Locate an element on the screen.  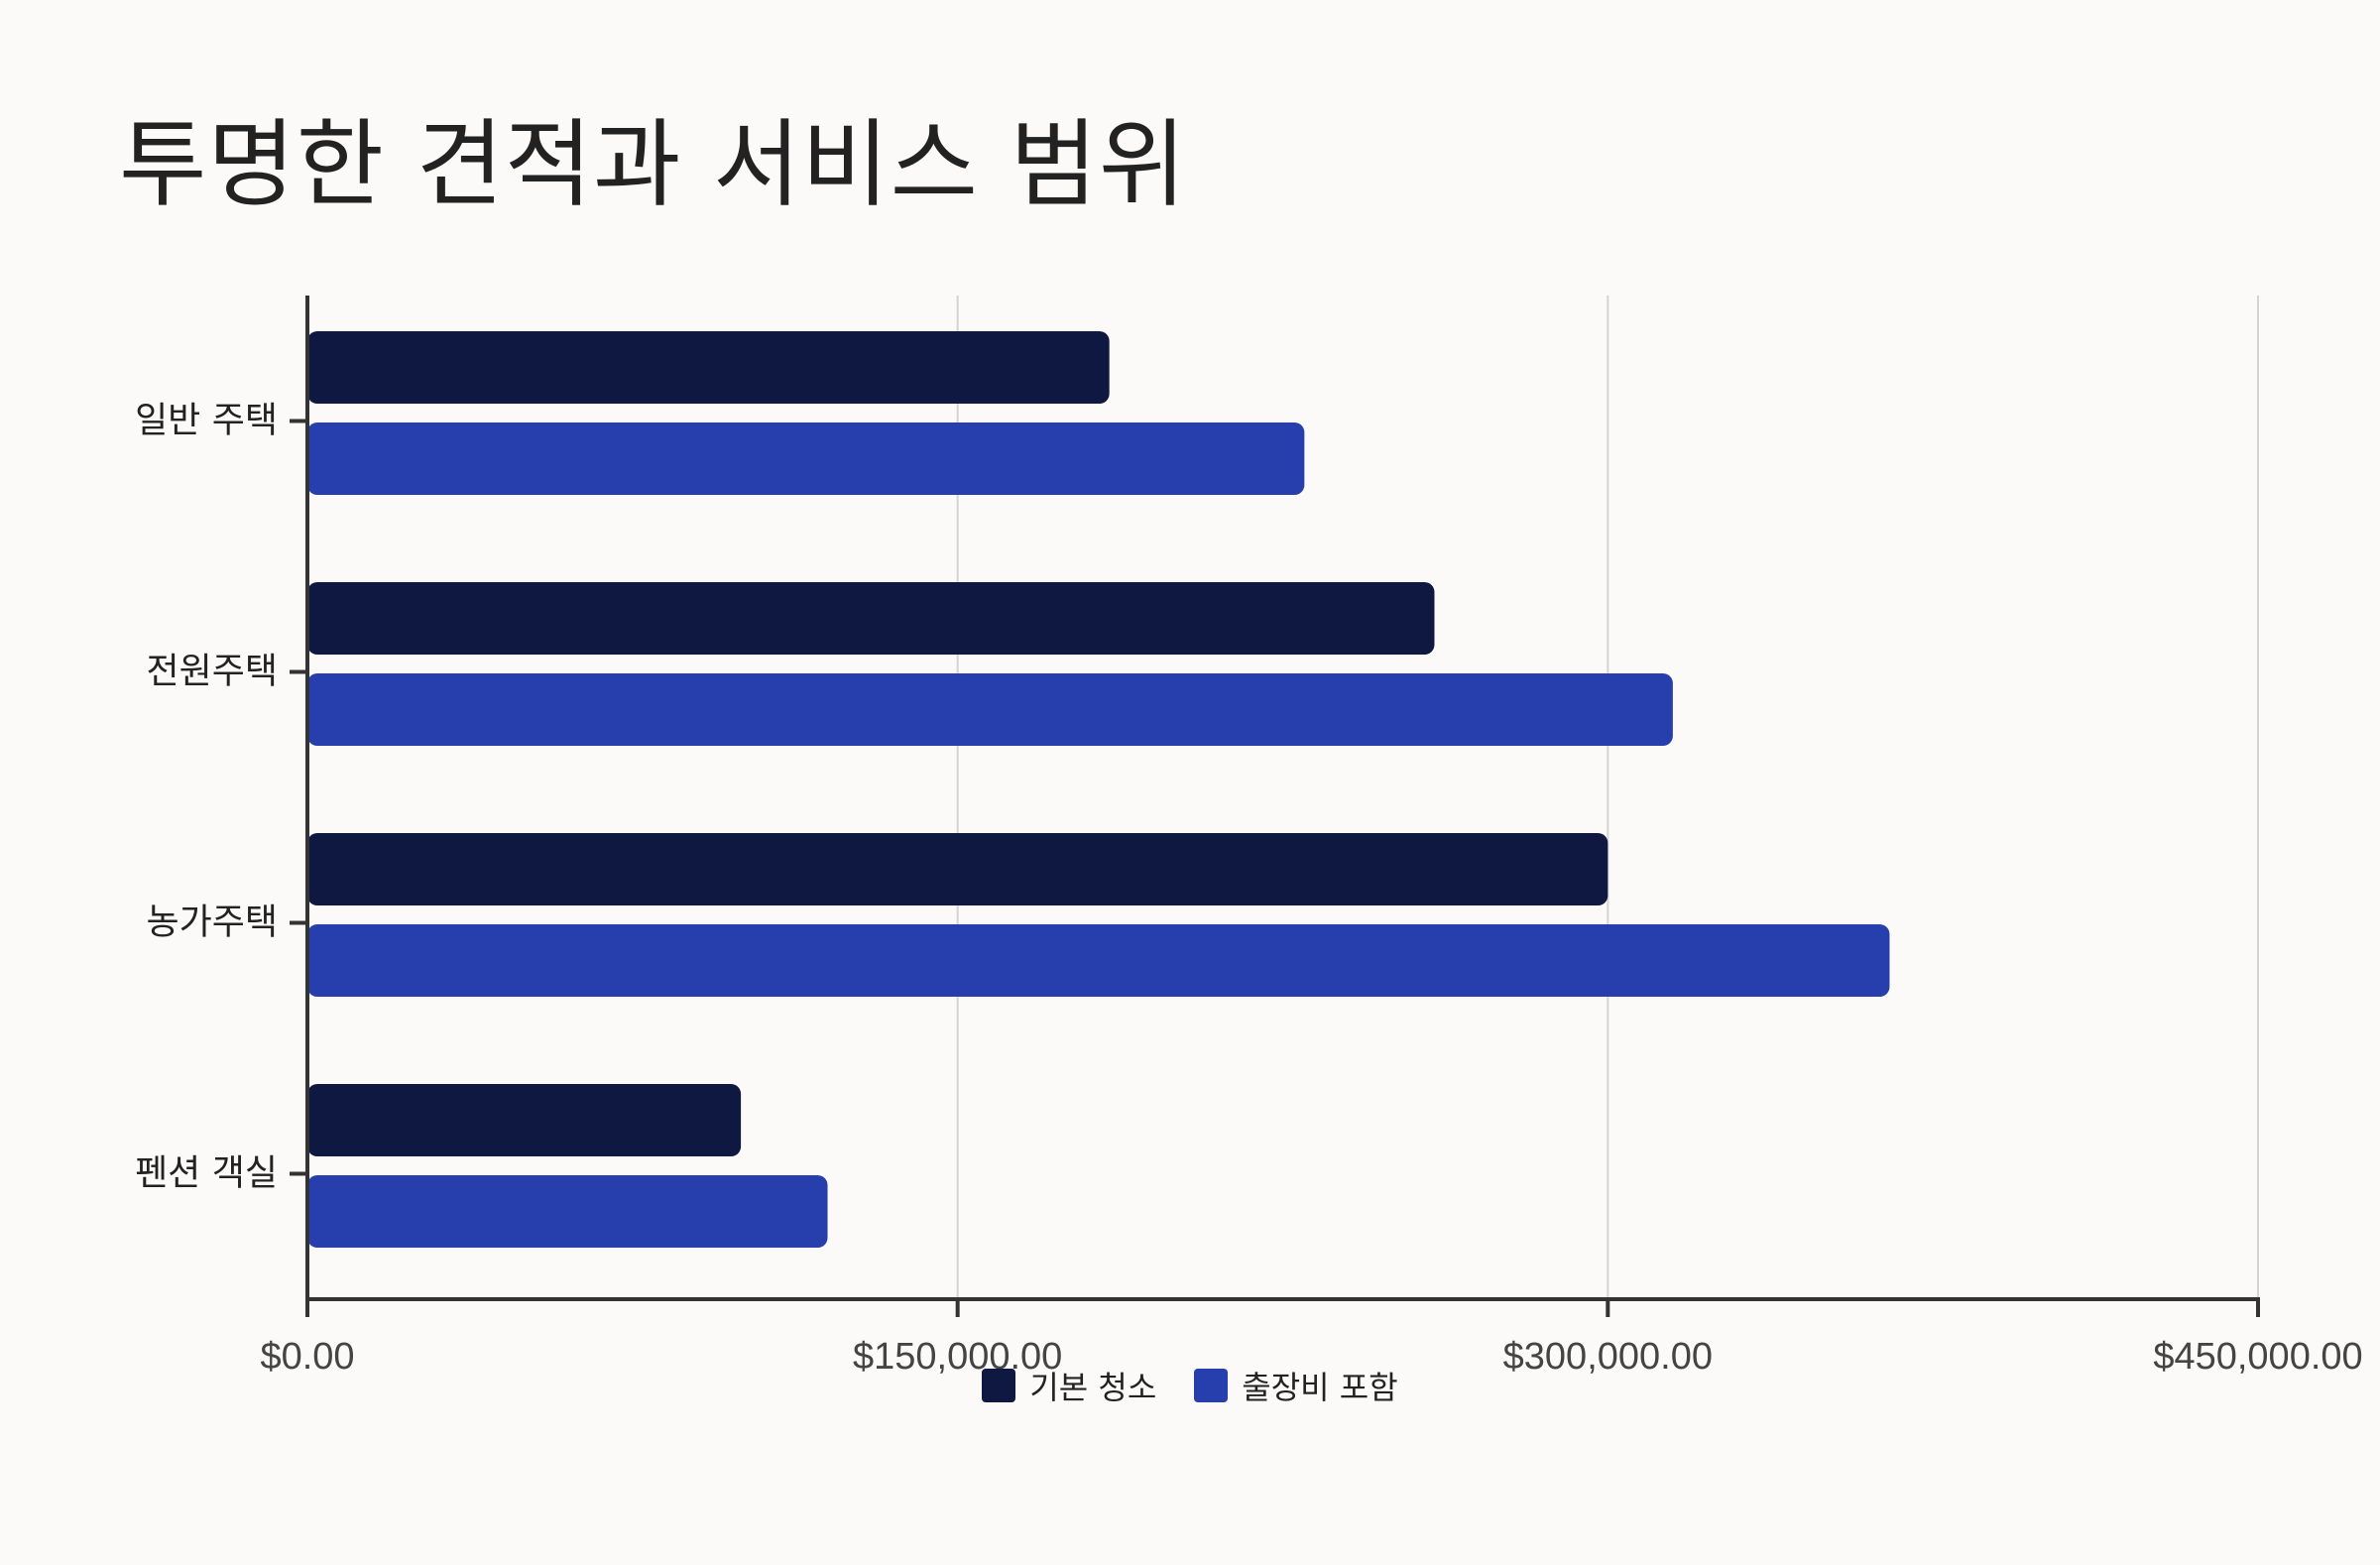
legend-swatch-travel is located at coordinates (1211, 1385).